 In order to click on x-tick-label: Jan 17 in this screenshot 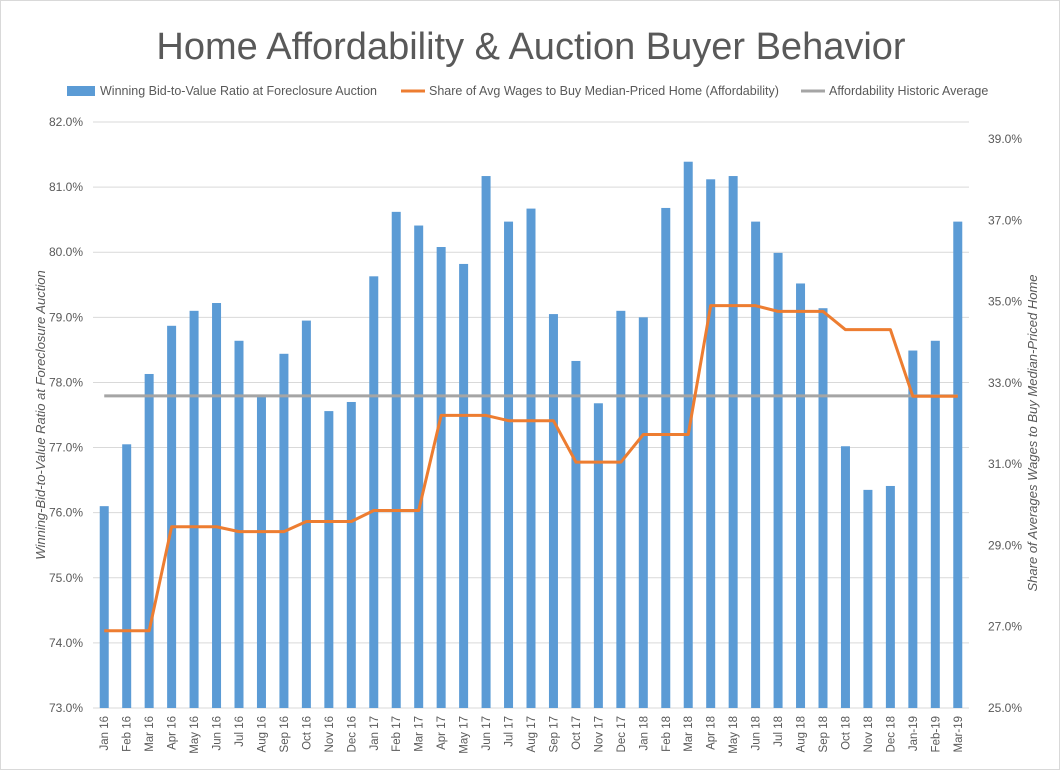, I will do `click(375, 733)`.